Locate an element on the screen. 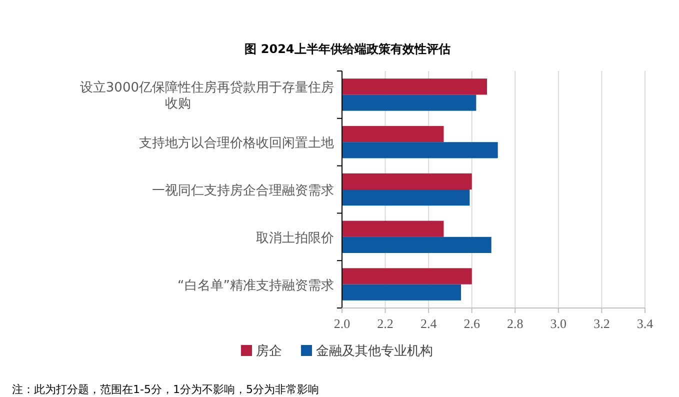 The width and height of the screenshot is (679, 397). x-tick-label: 2.6 is located at coordinates (472, 323).